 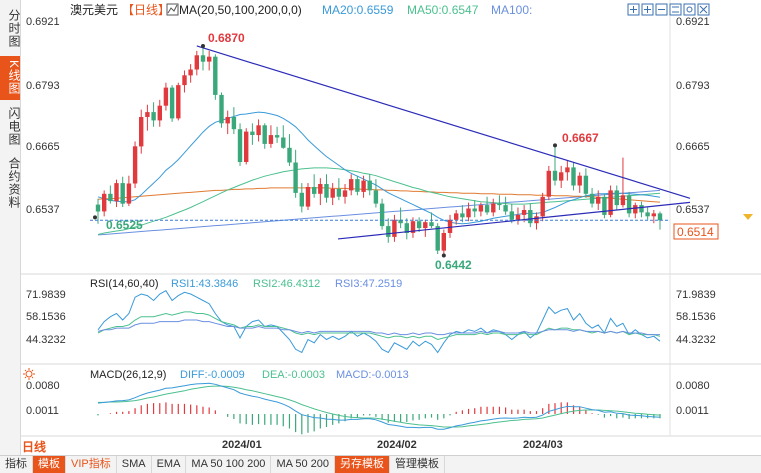 I want to click on ma100-line, so click(x=379, y=195).